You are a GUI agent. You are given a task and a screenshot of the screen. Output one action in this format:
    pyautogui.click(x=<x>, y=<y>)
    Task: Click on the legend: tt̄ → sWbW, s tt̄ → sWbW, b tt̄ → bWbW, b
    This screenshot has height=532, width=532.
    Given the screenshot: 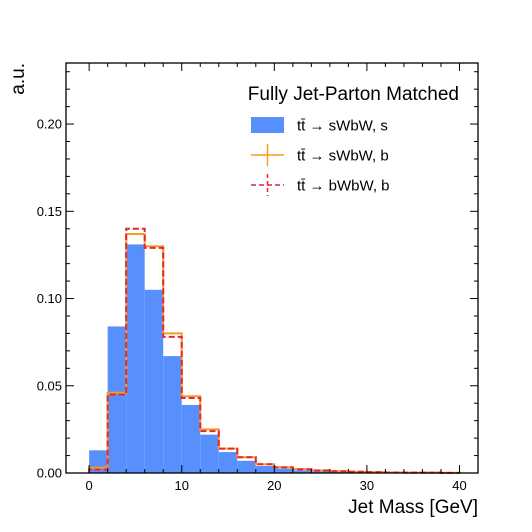 What is the action you would take?
    pyautogui.click(x=320, y=156)
    